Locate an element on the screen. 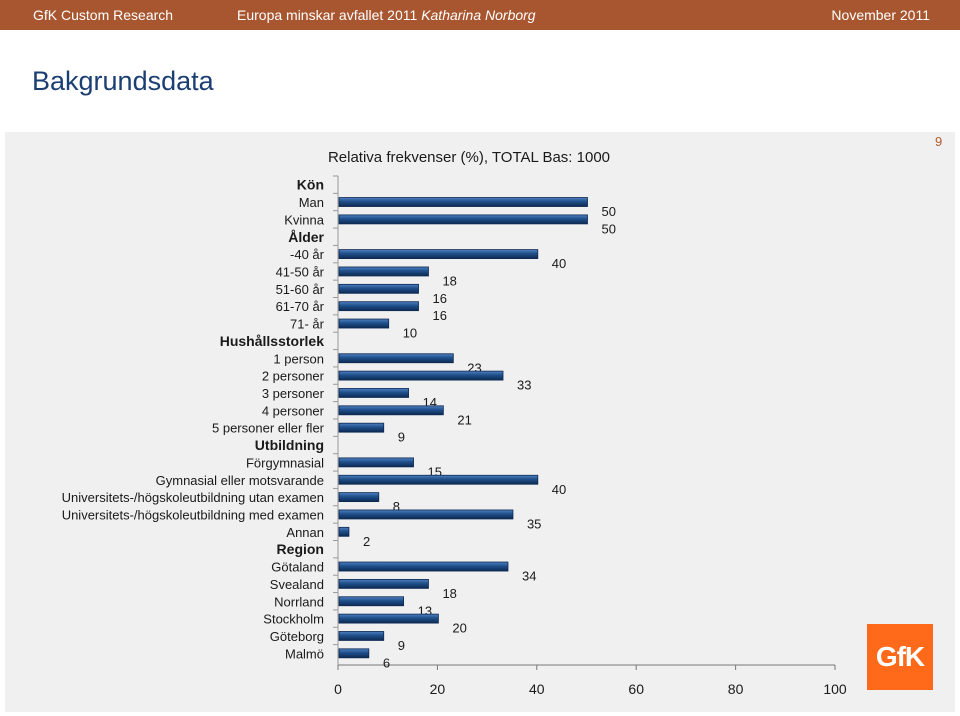  bar-value-label: 6 is located at coordinates (386, 662).